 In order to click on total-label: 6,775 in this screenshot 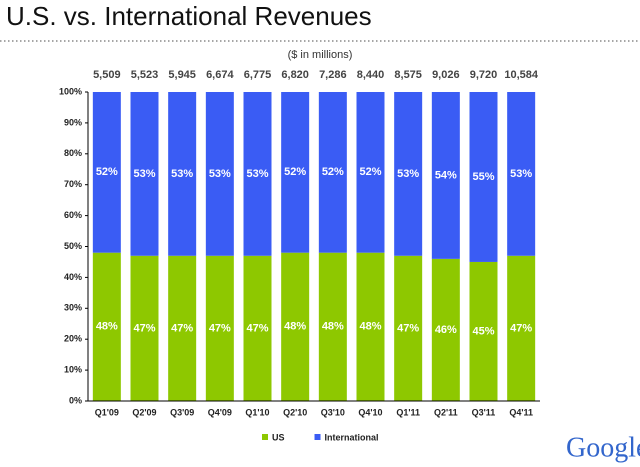, I will do `click(258, 75)`.